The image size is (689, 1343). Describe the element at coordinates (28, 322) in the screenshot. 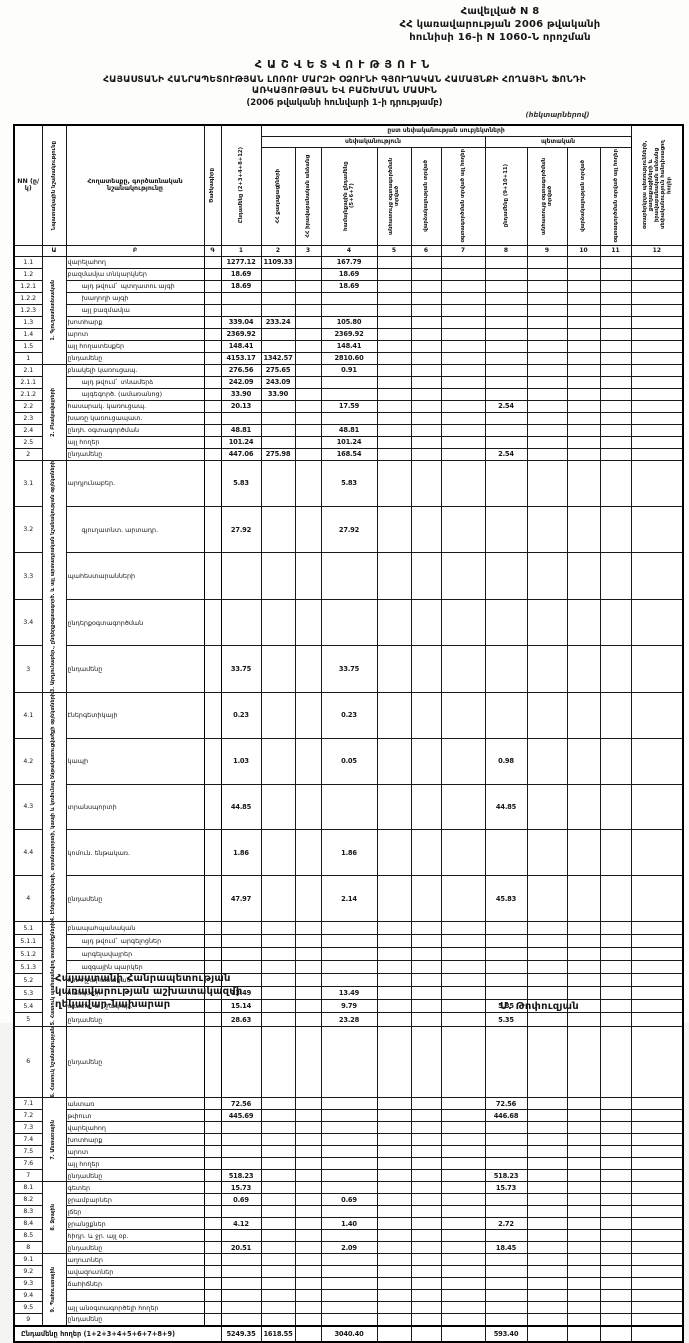

I see `row-number-cell: 1.3` at that location.